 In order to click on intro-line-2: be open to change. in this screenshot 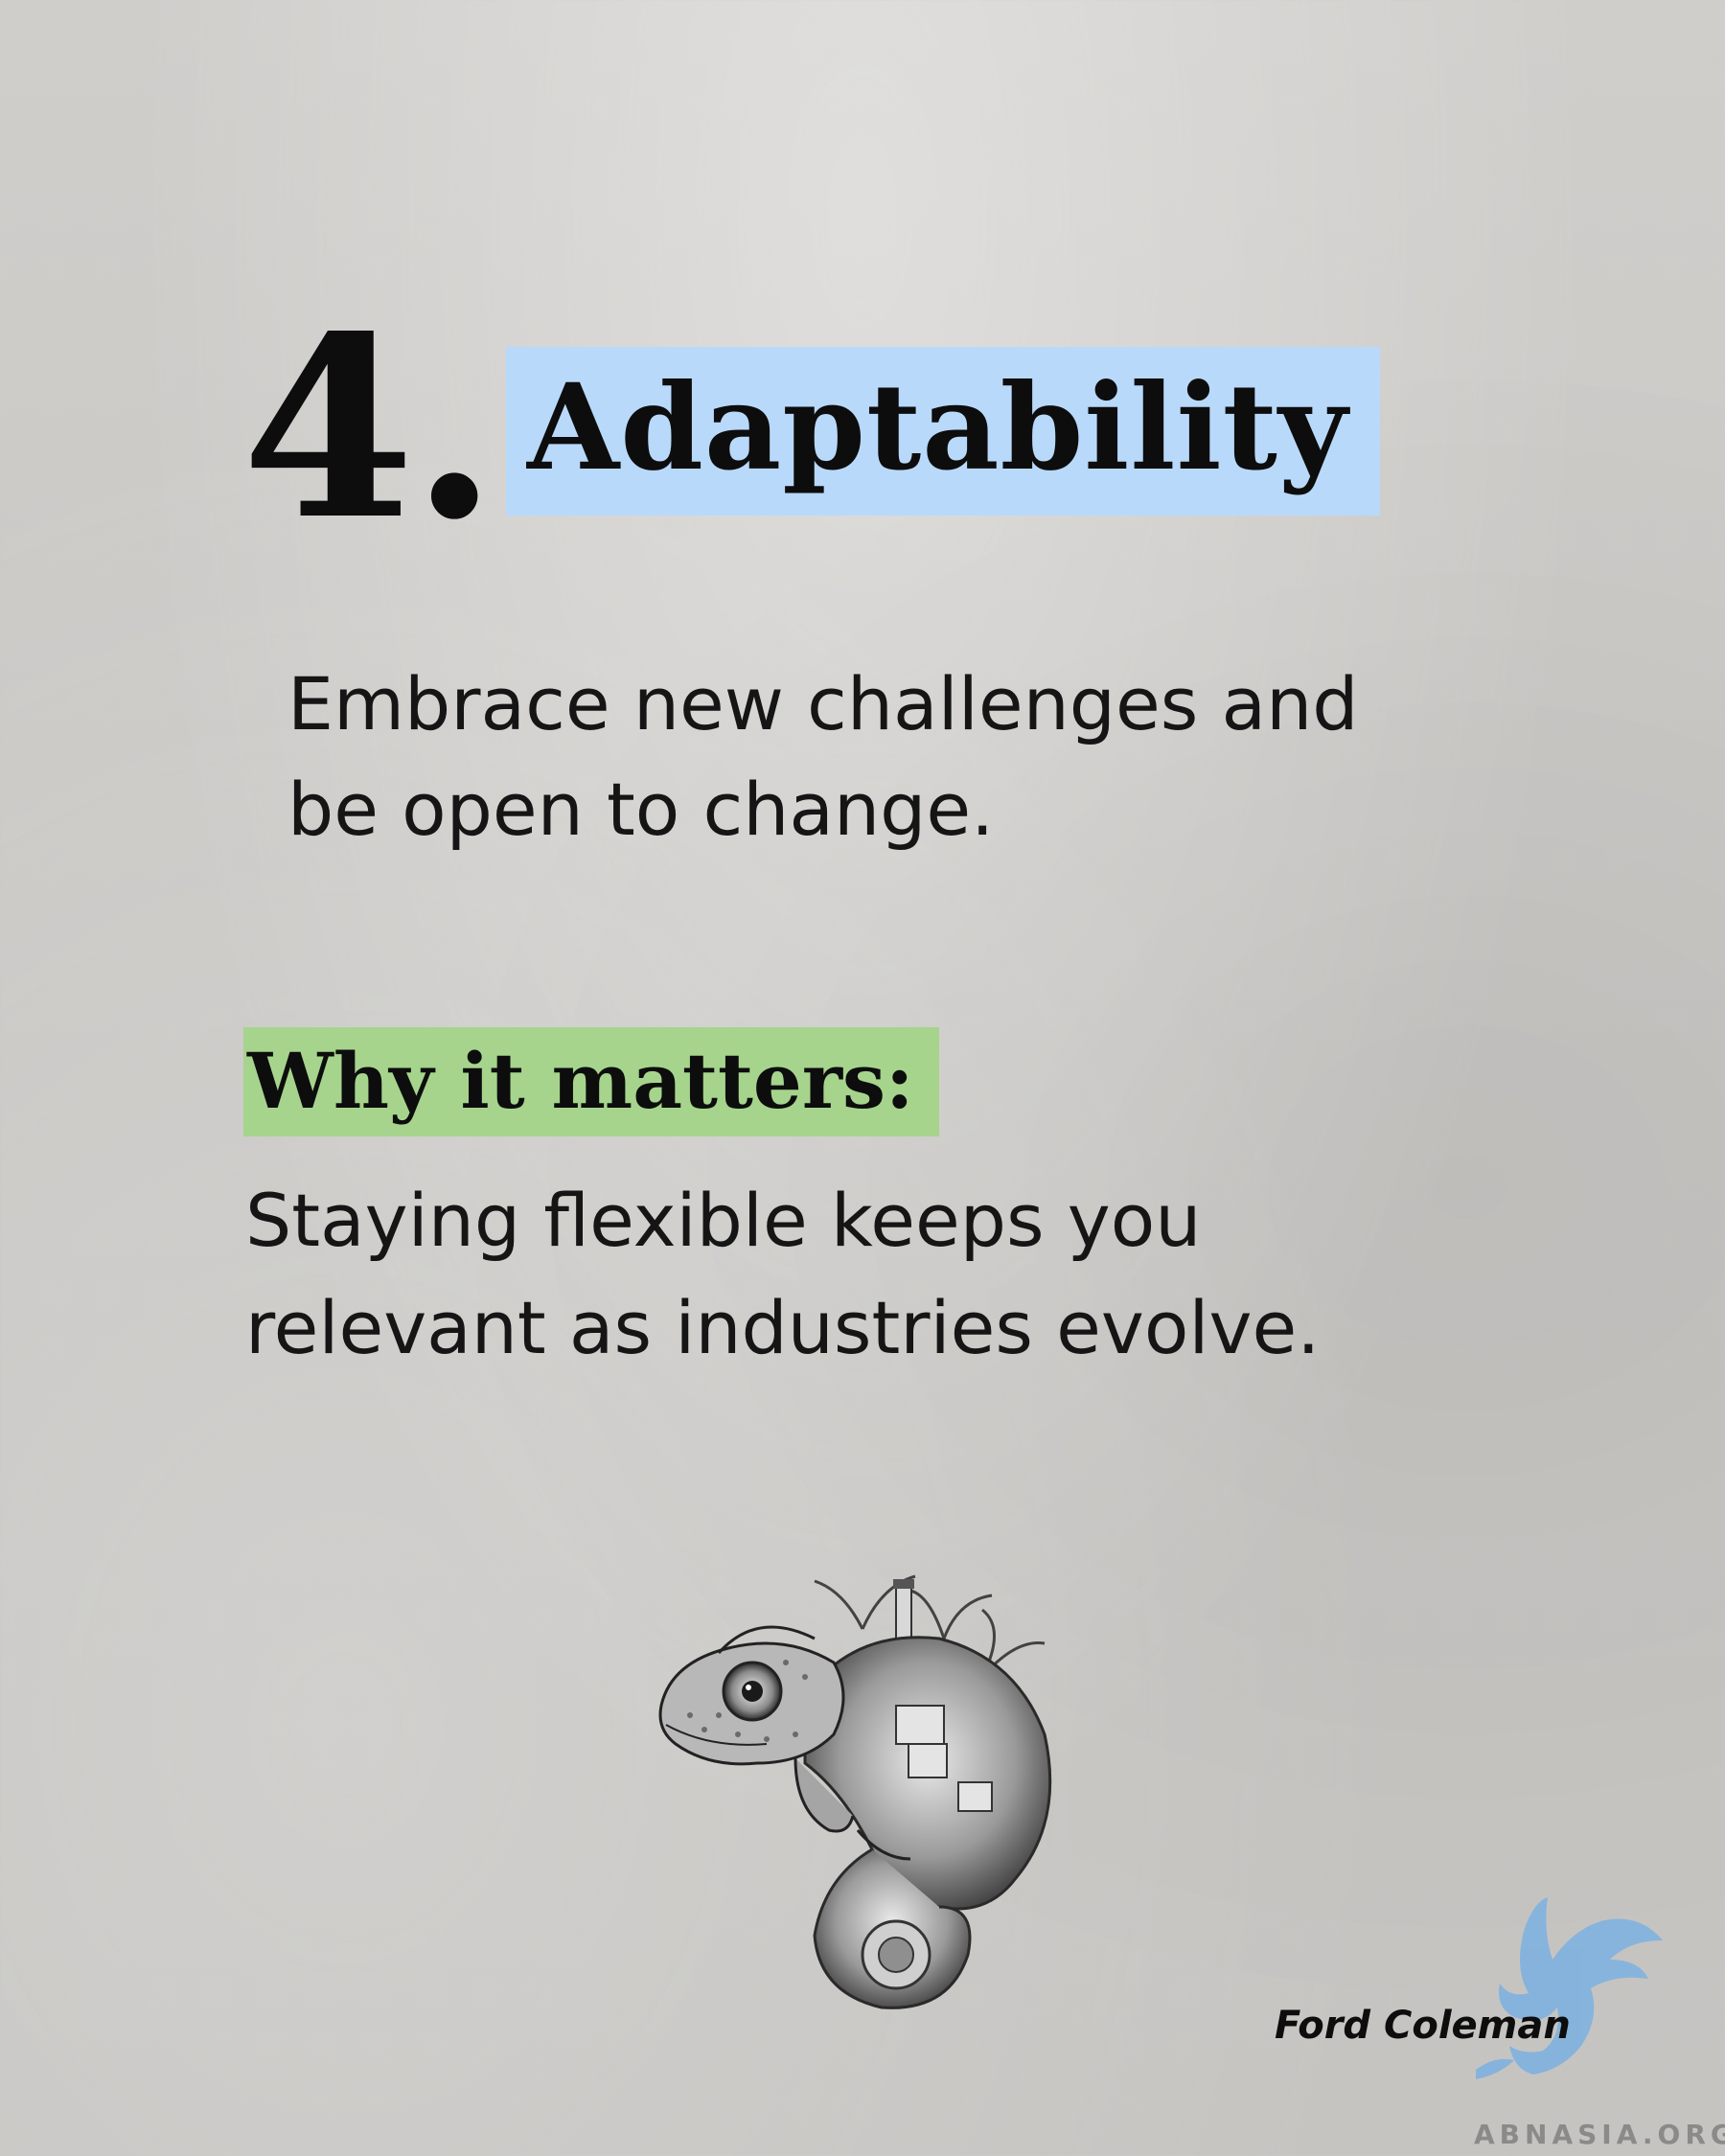, I will do `click(642, 809)`.